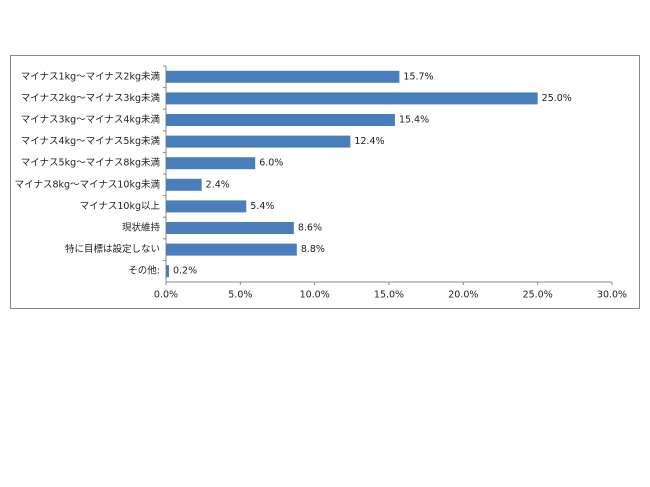 The image size is (650, 487). What do you see at coordinates (557, 98) in the screenshot?
I see `value-label: 25.0%` at bounding box center [557, 98].